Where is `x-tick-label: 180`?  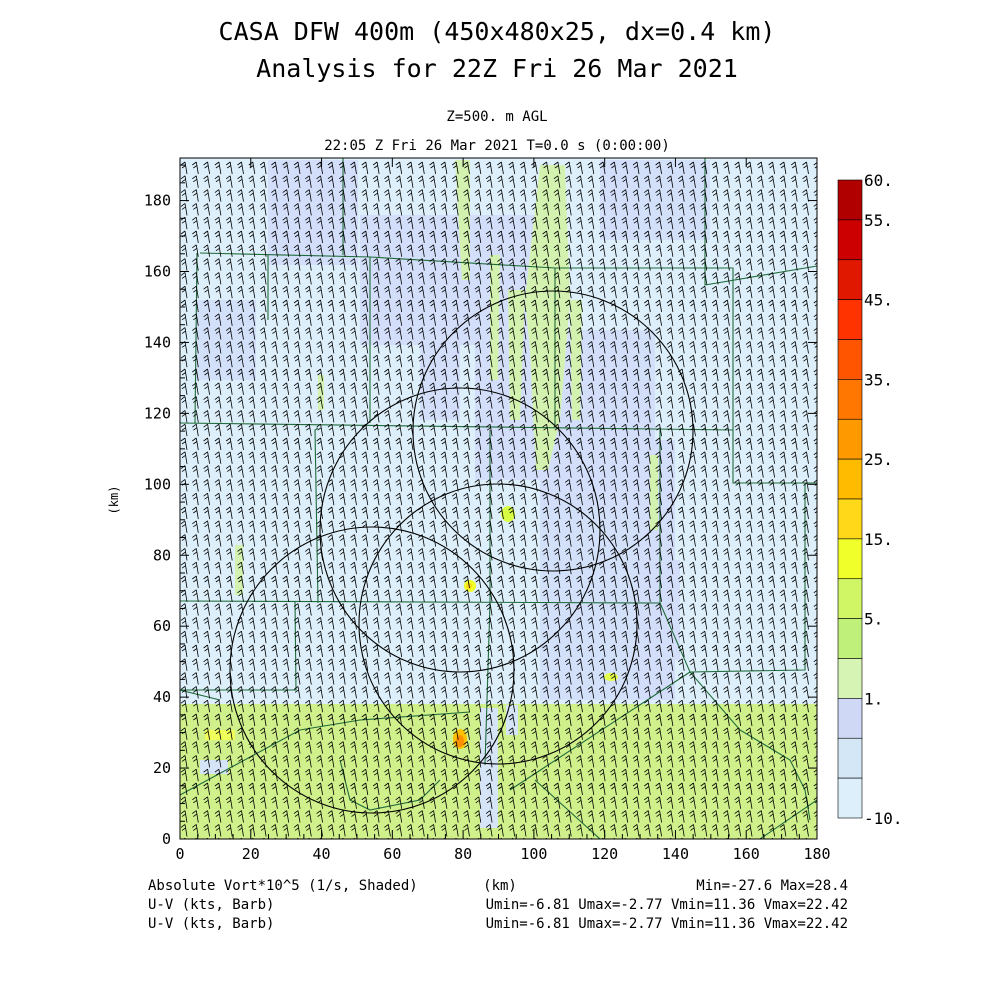 x-tick-label: 180 is located at coordinates (816, 854).